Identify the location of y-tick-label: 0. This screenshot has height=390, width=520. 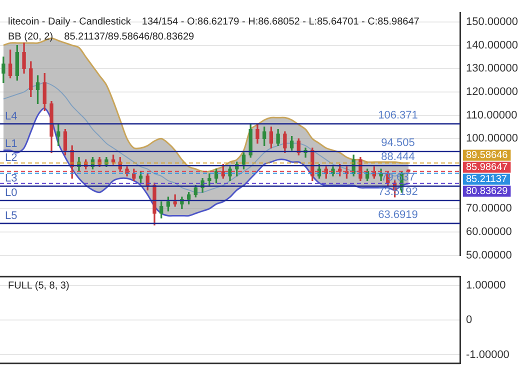
(469, 320).